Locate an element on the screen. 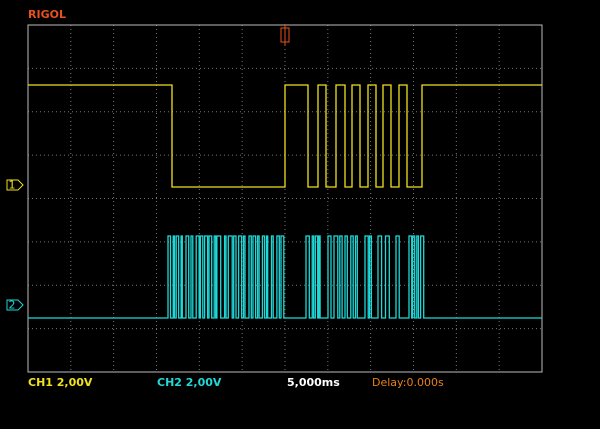  ch2-marker-shape is located at coordinates (15, 305).